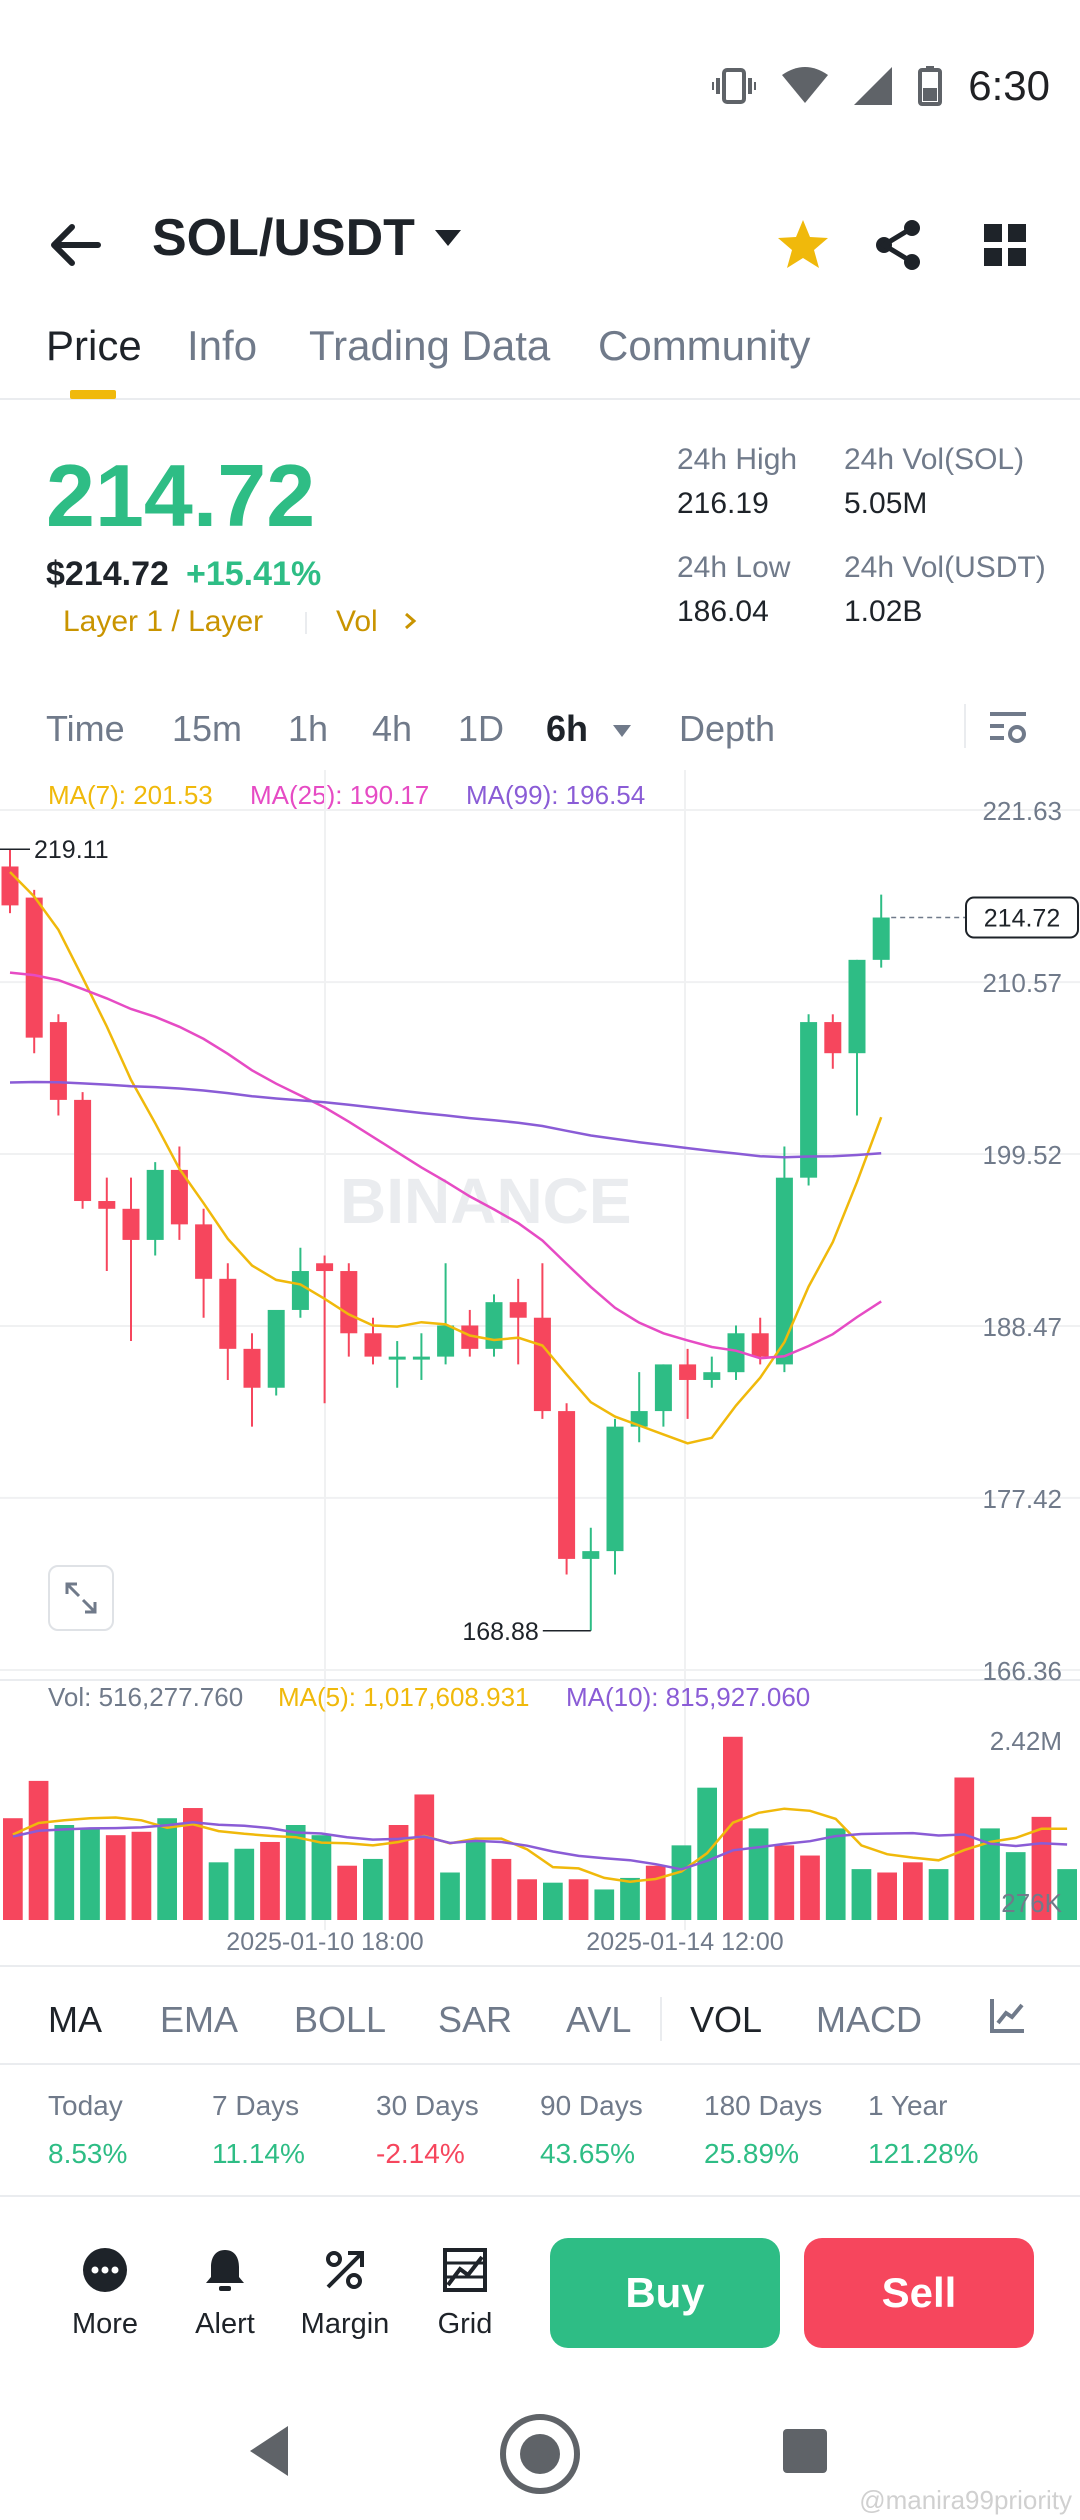 The width and height of the screenshot is (1080, 2520). I want to click on interval-1d: 1D, so click(481, 728).